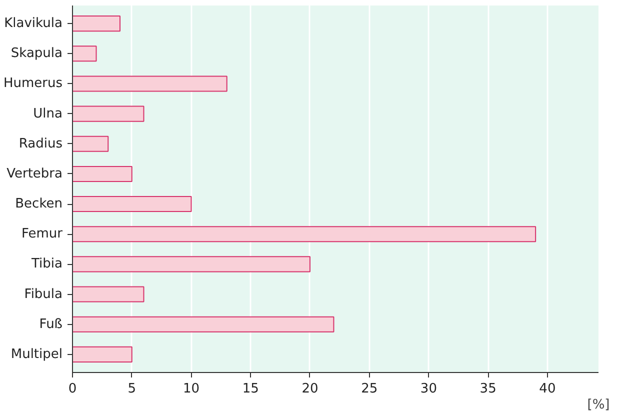 This screenshot has width=618, height=419. Describe the element at coordinates (72, 389) in the screenshot. I see `x-tick-label: 0` at that location.